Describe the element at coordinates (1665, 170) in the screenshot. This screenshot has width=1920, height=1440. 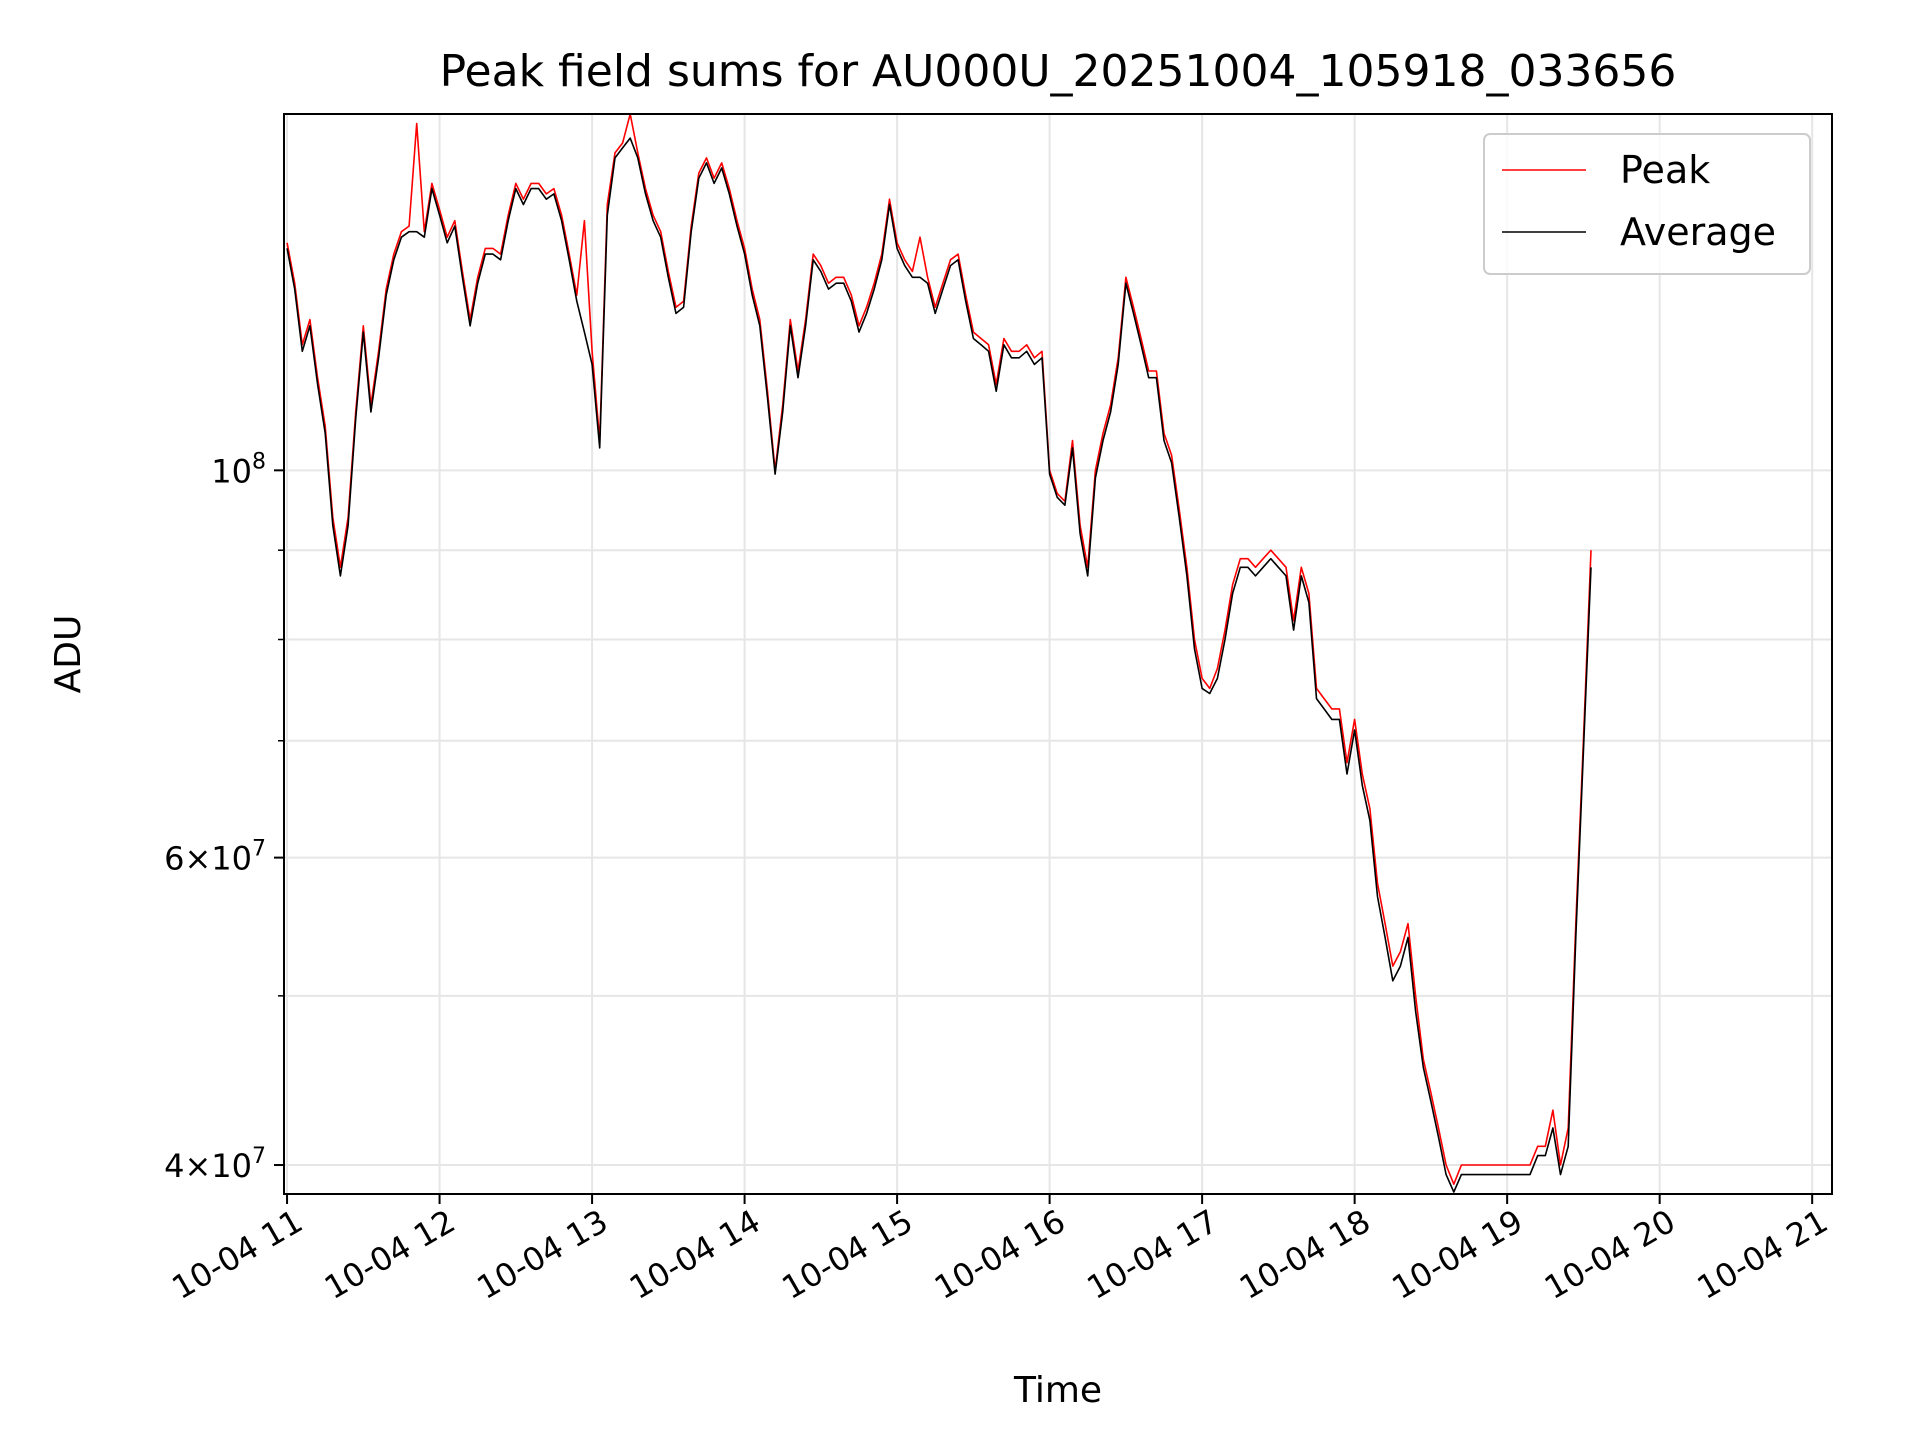
I see `legend-label-peak: Peak` at that location.